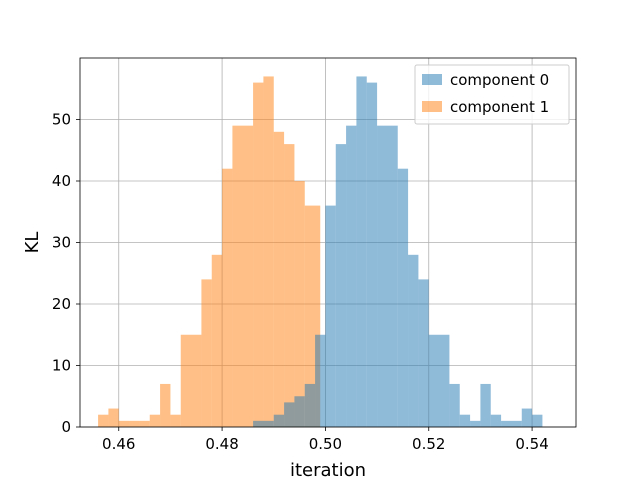 The image size is (640, 480). What do you see at coordinates (61, 304) in the screenshot?
I see `y-tick-label: 20` at bounding box center [61, 304].